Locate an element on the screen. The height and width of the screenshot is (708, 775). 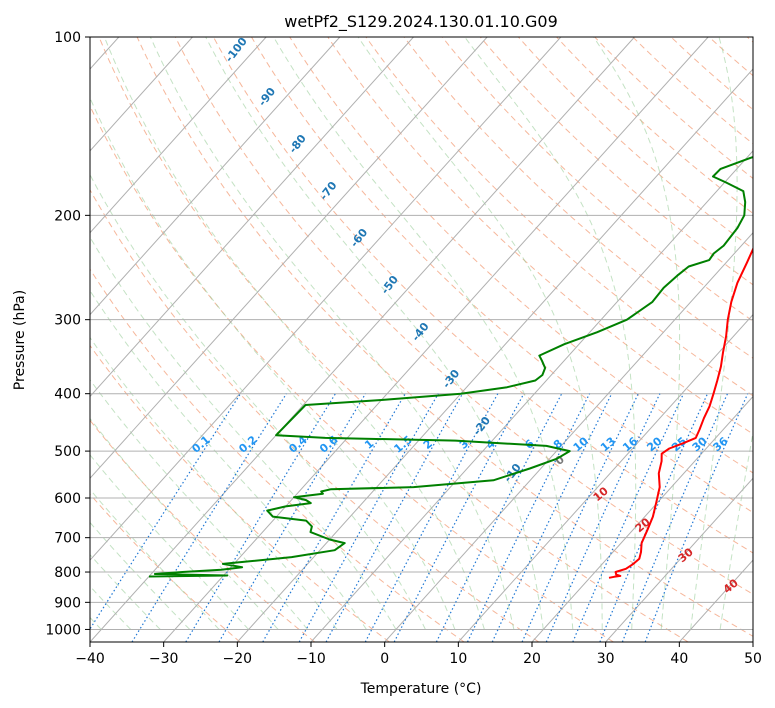
x-tick-label: 40 is located at coordinates (679, 659).